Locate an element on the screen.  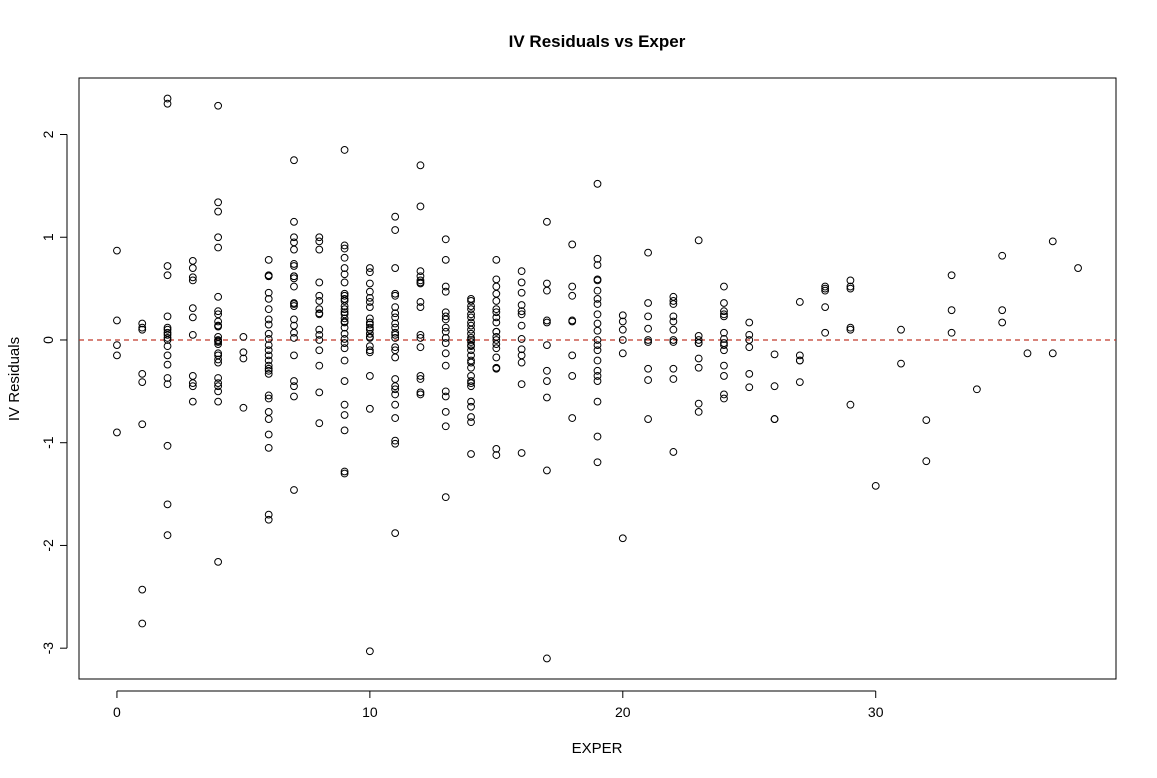
y-tick-label: 1 is located at coordinates (48, 237).